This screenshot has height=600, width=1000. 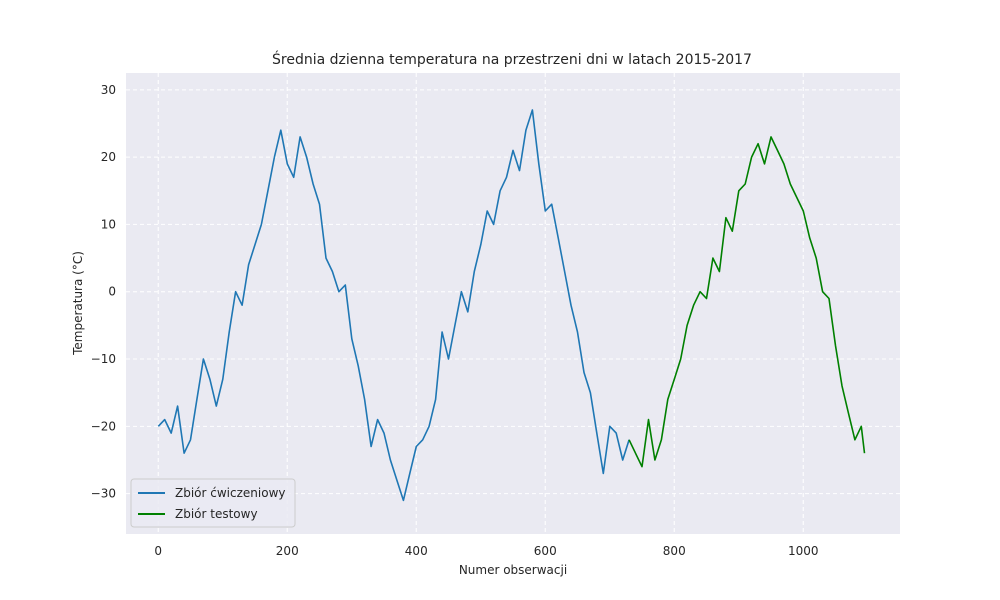 What do you see at coordinates (108, 157) in the screenshot?
I see `y-tick-label: 20` at bounding box center [108, 157].